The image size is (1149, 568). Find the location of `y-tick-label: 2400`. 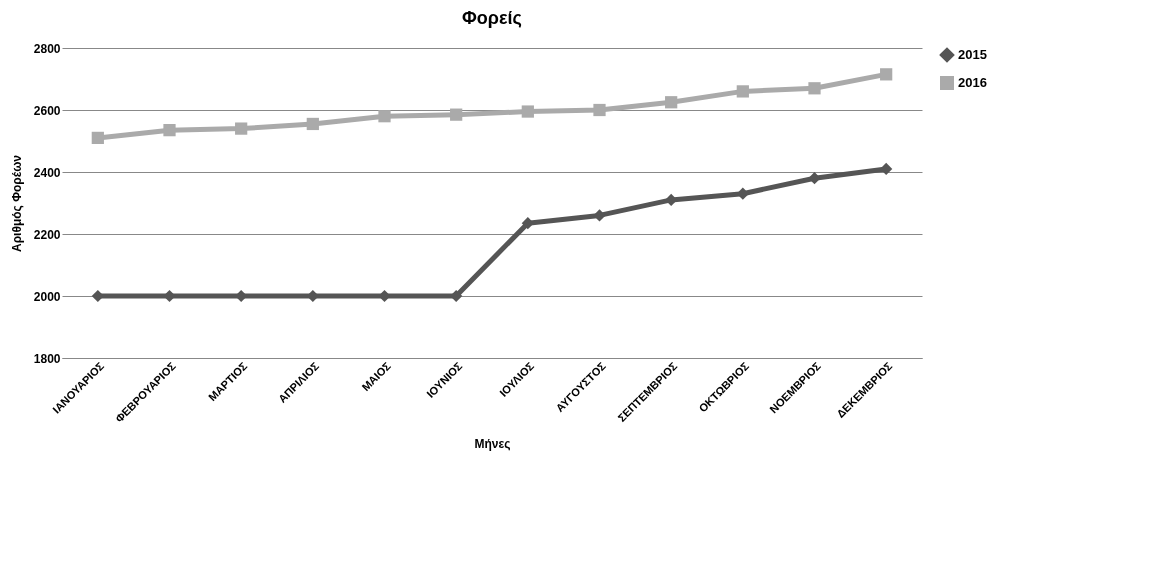

y-tick-label: 2400 is located at coordinates (47, 172).